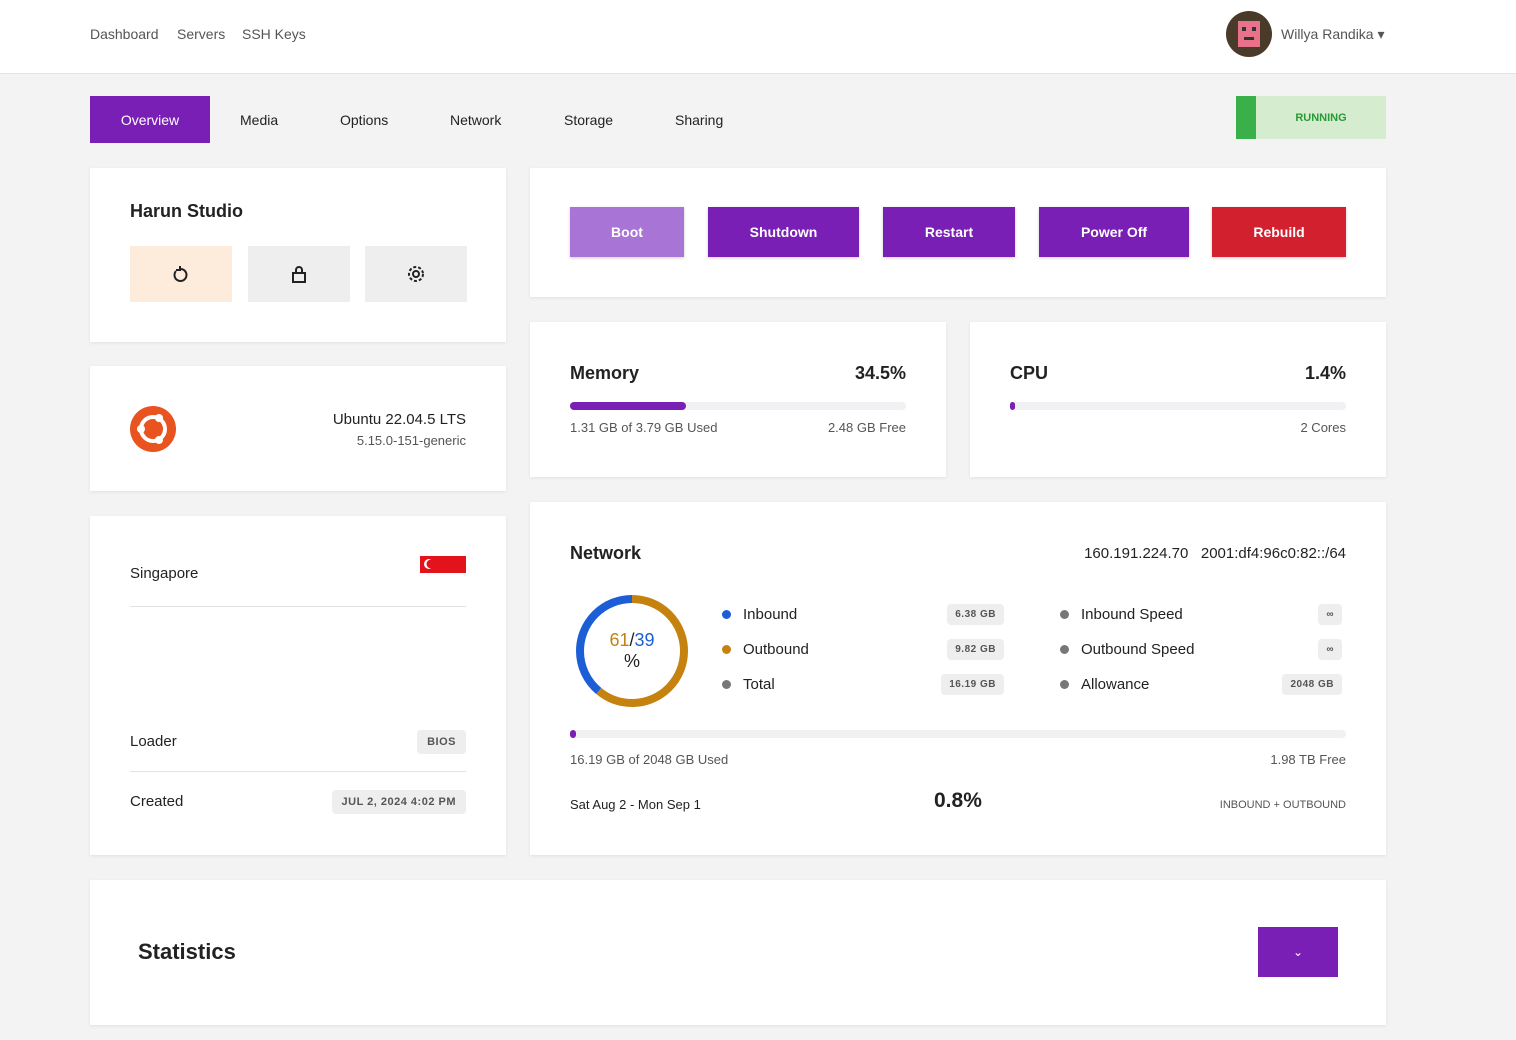 The height and width of the screenshot is (1040, 1516). I want to click on usage-percent: 0.8%, so click(958, 800).